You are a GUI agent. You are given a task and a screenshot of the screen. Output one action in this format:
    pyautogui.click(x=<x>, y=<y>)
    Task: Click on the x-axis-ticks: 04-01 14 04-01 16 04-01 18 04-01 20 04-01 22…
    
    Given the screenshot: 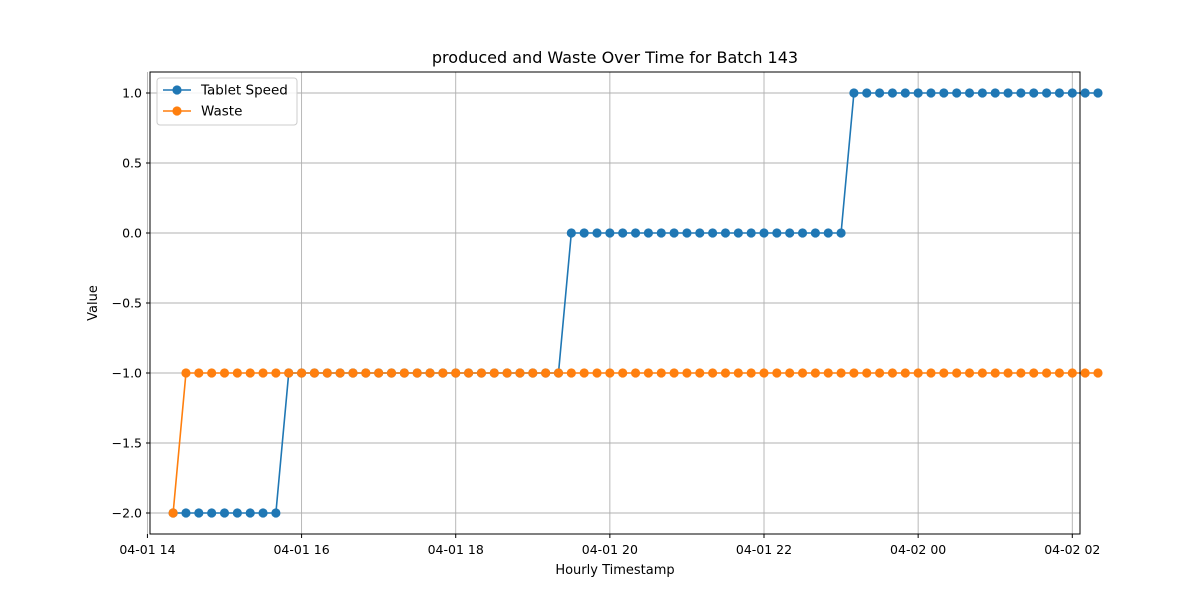 What is the action you would take?
    pyautogui.click(x=609, y=545)
    